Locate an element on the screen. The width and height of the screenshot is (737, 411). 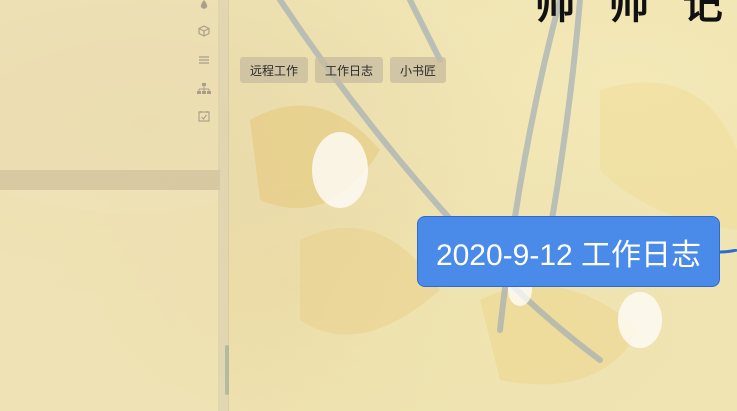
tag-list: 远程工作 工作日志 小书匠 is located at coordinates (343, 70).